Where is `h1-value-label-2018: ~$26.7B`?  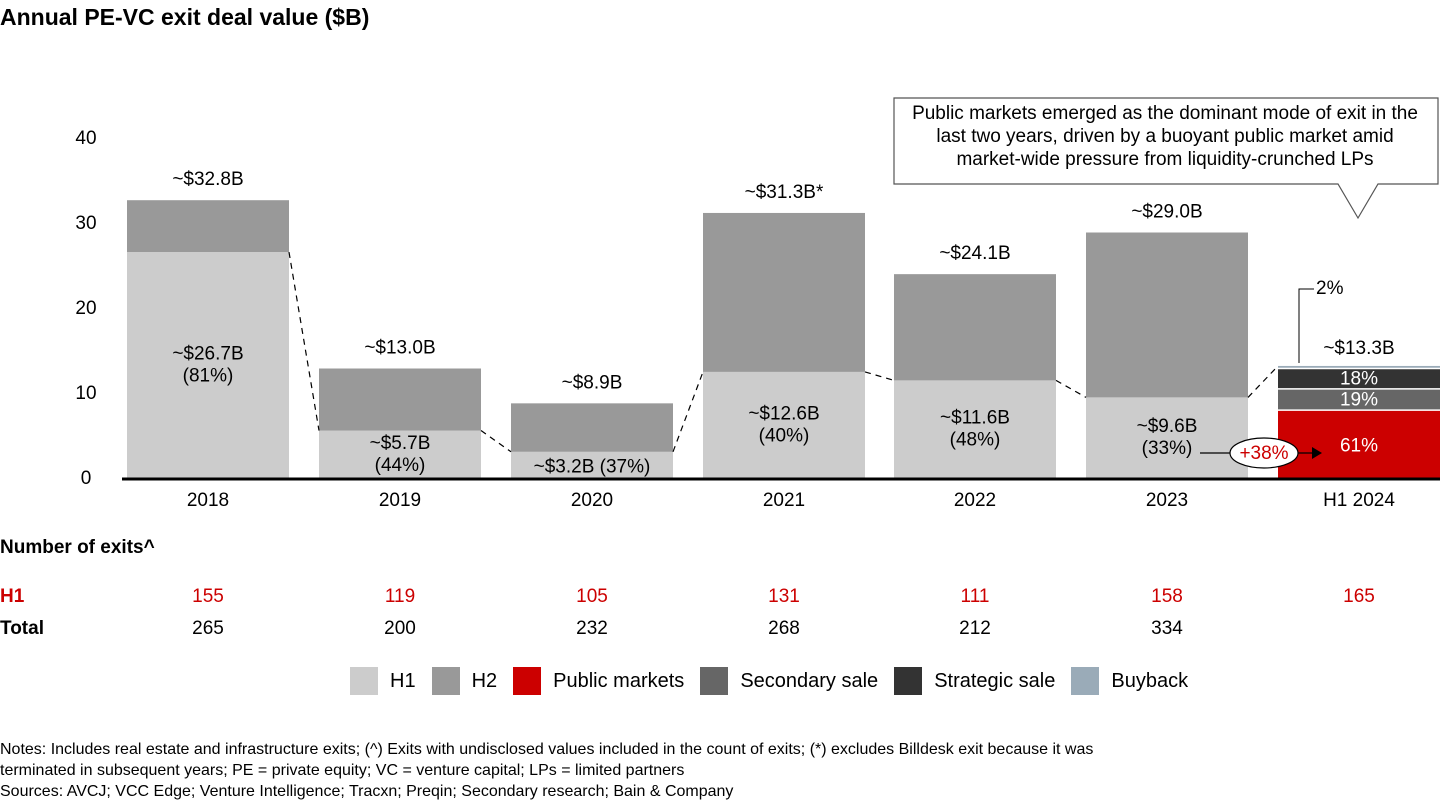
h1-value-label-2018: ~$26.7B is located at coordinates (207, 354).